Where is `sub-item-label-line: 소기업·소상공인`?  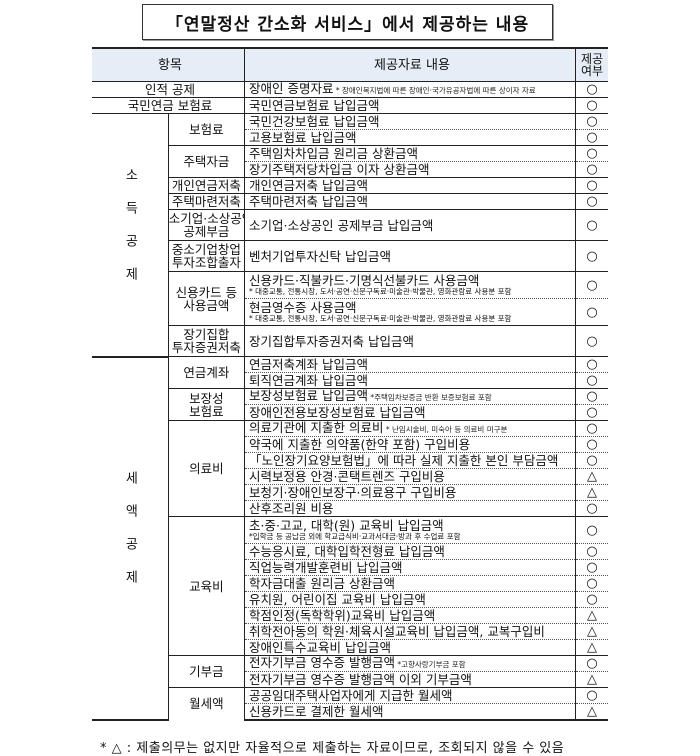
sub-item-label-line: 소기업·소상공인 is located at coordinates (206, 218).